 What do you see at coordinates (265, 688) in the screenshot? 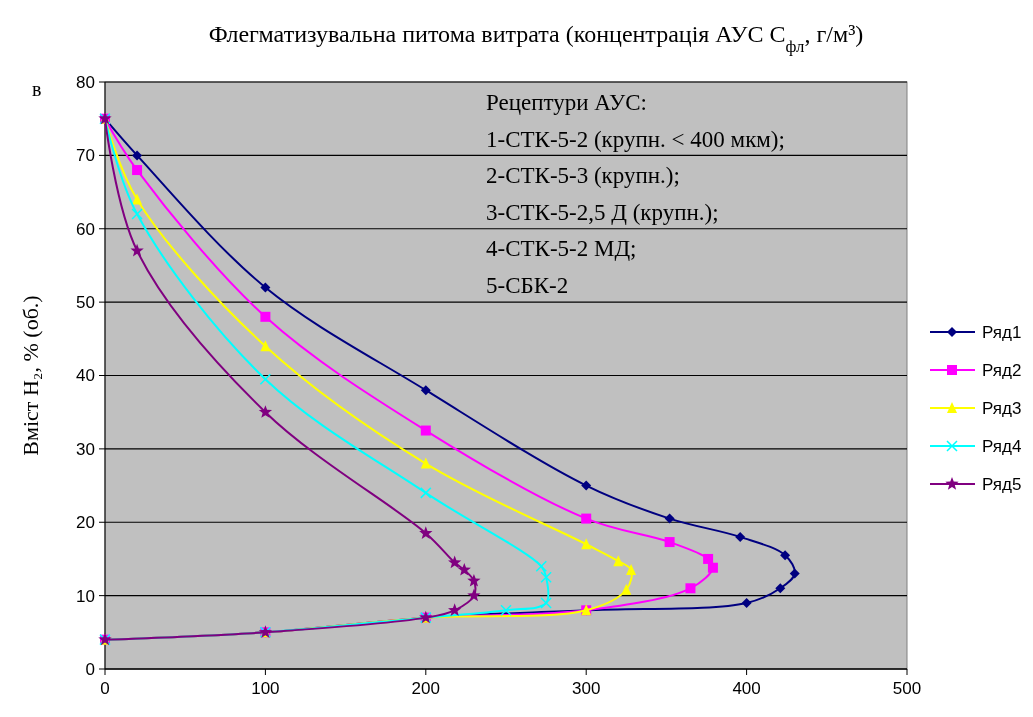
I see `x-tick-label: 100` at bounding box center [265, 688].